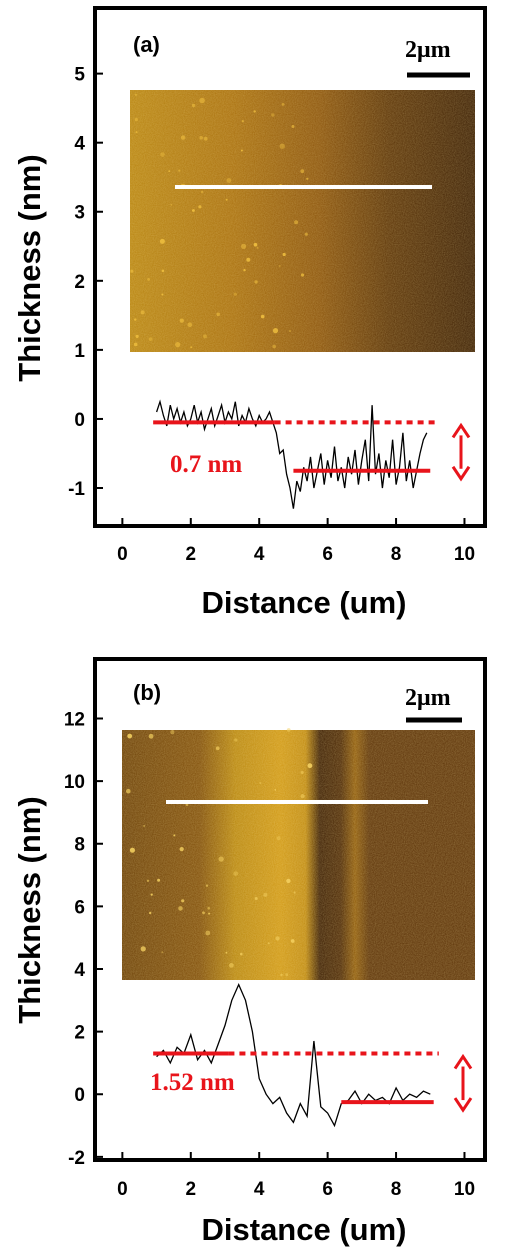 Image resolution: width=519 pixels, height=1253 pixels. I want to click on y-tick-label: 6, so click(79, 907).